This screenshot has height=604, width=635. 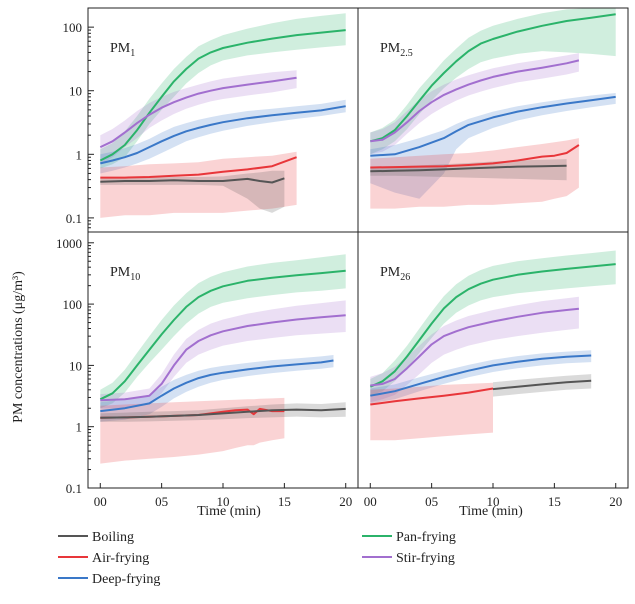 What do you see at coordinates (120, 558) in the screenshot?
I see `legend-label: Air-frying` at bounding box center [120, 558].